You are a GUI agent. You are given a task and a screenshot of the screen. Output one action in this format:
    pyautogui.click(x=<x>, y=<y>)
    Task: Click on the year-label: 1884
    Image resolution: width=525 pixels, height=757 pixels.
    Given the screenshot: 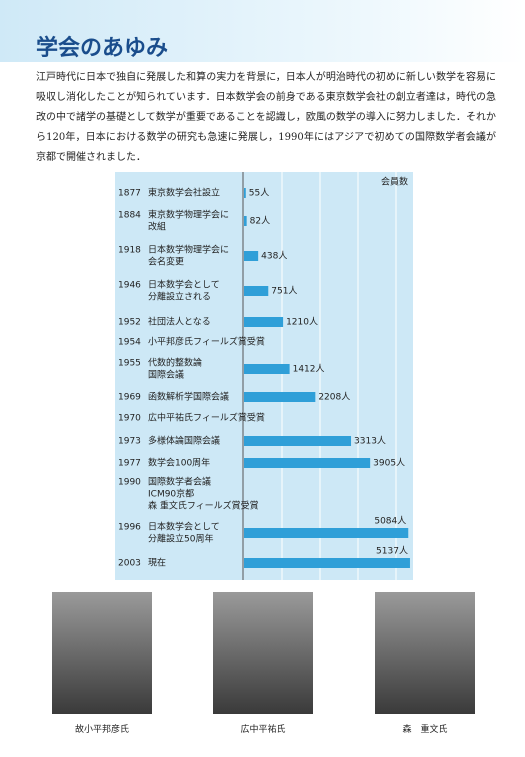 What is the action you would take?
    pyautogui.click(x=129, y=216)
    